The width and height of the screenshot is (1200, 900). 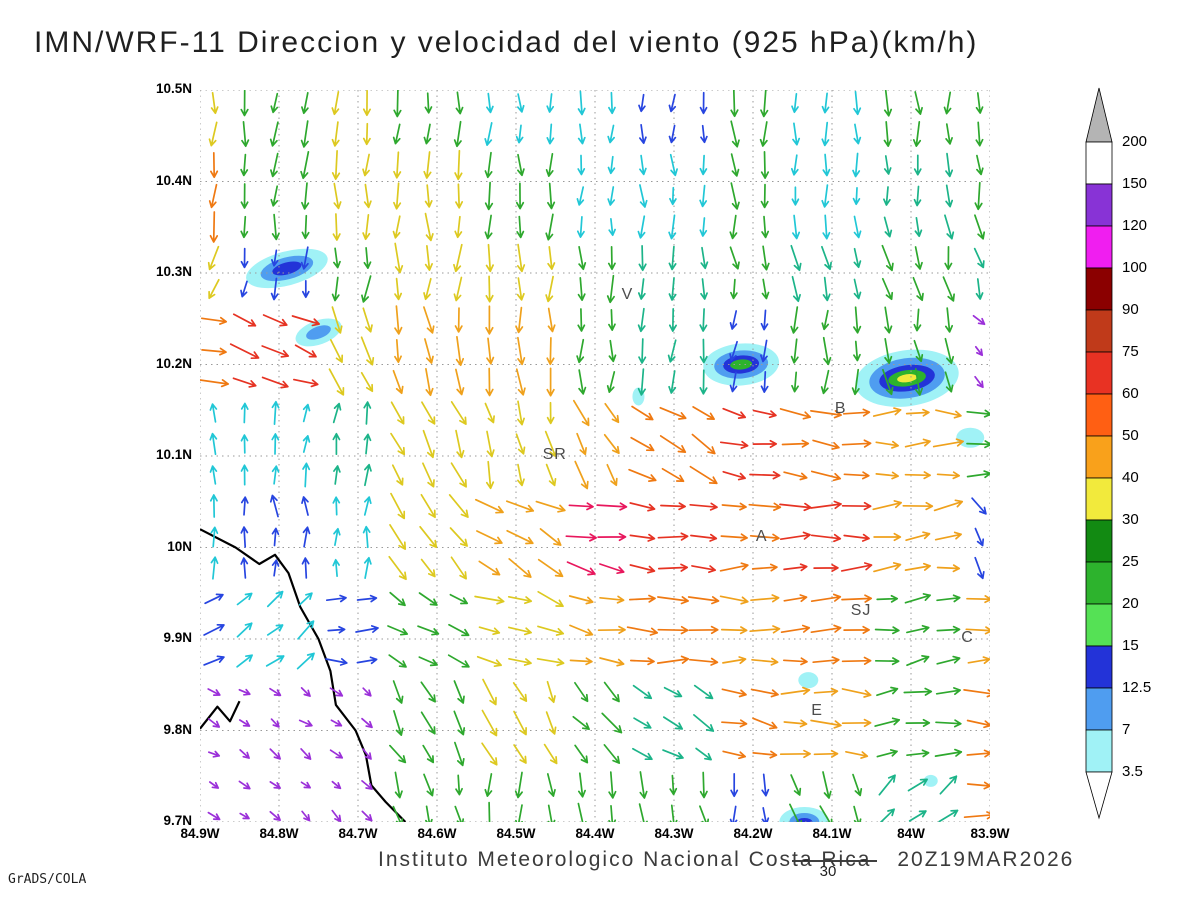 I want to click on colorbar-label: 7, so click(x=1126, y=729).